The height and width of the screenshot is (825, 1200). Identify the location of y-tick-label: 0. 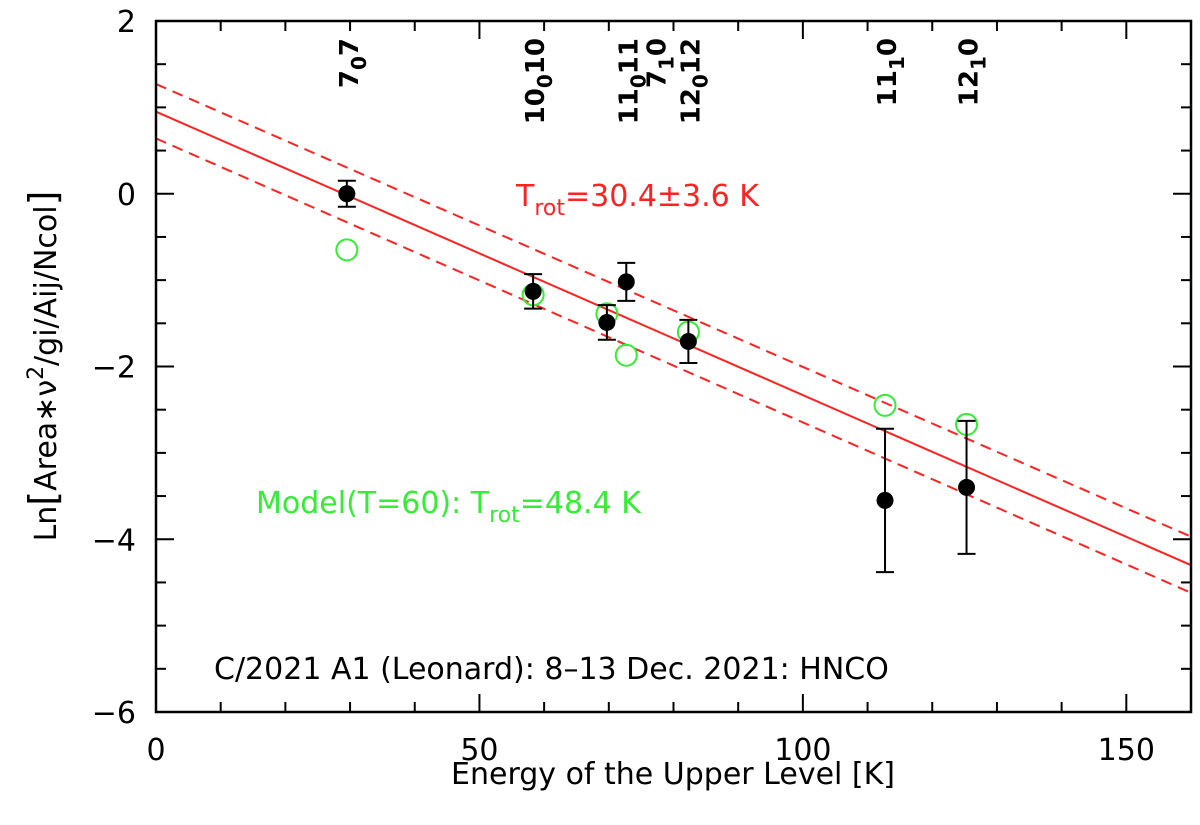
(126, 195).